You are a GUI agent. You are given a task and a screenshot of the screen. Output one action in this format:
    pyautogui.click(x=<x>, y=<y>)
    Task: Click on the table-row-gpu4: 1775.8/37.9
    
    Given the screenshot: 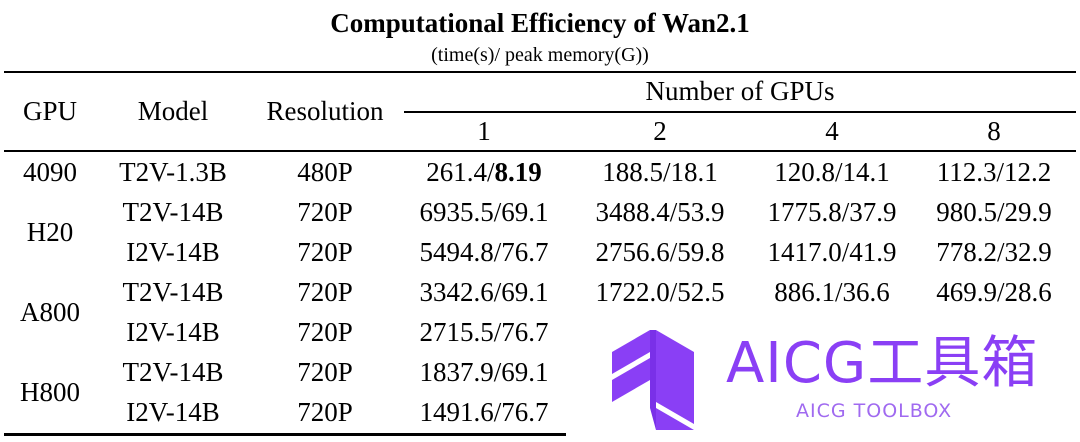 What is the action you would take?
    pyautogui.click(x=832, y=212)
    